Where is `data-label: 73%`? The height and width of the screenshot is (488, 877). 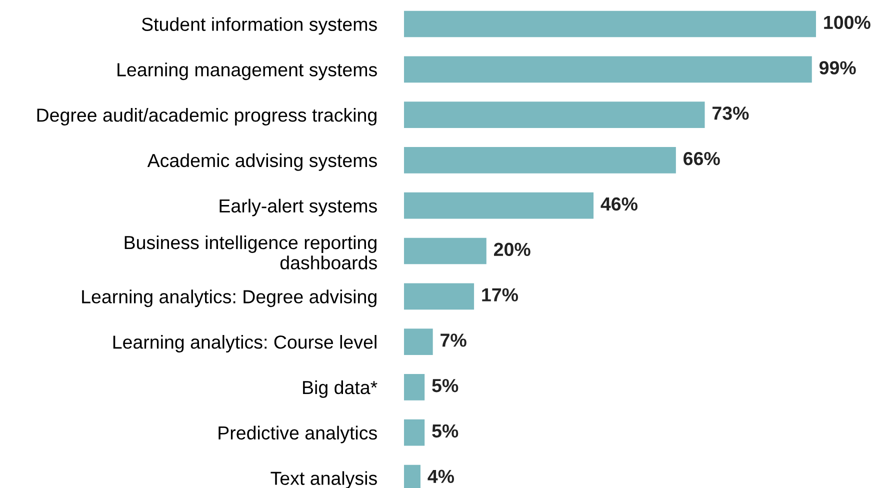
data-label: 73% is located at coordinates (730, 113).